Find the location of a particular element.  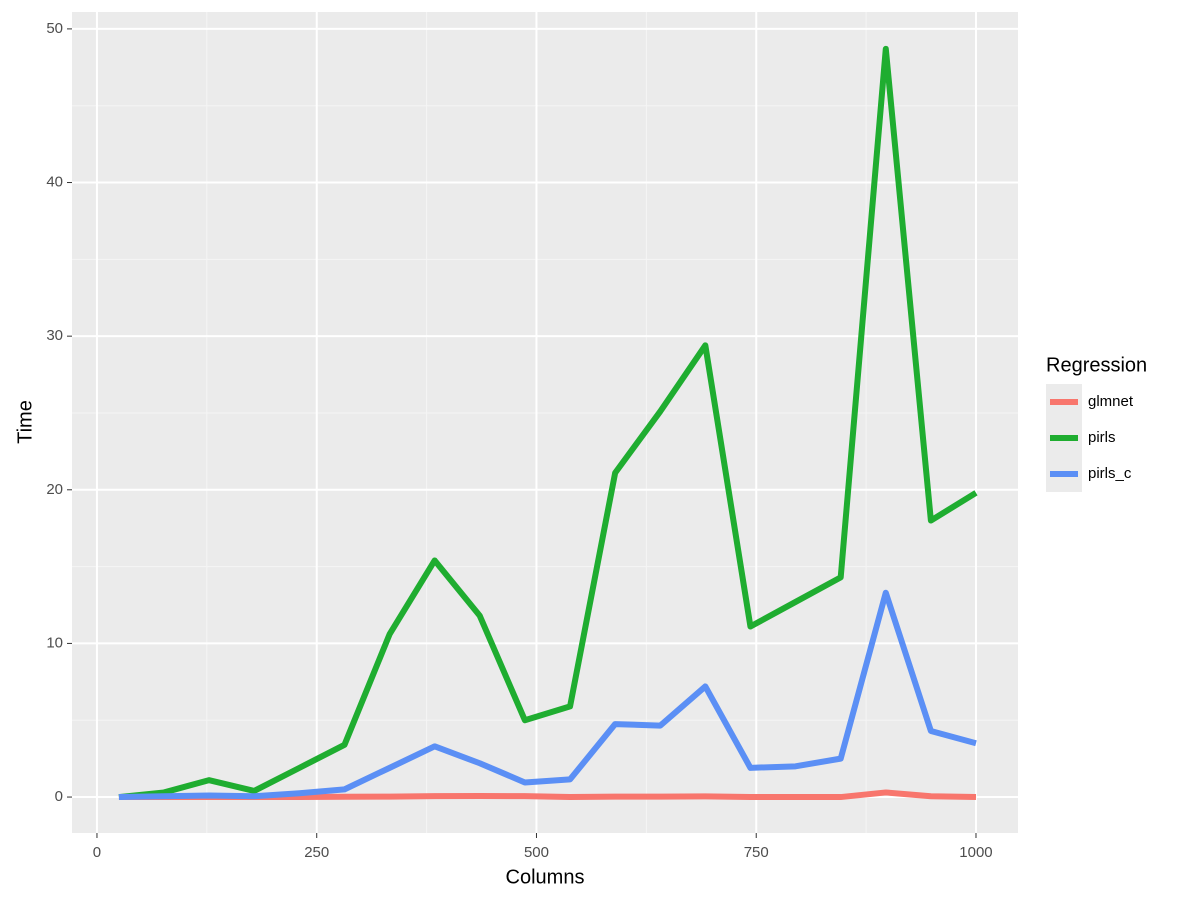

legend-label: pirls is located at coordinates (1102, 437).